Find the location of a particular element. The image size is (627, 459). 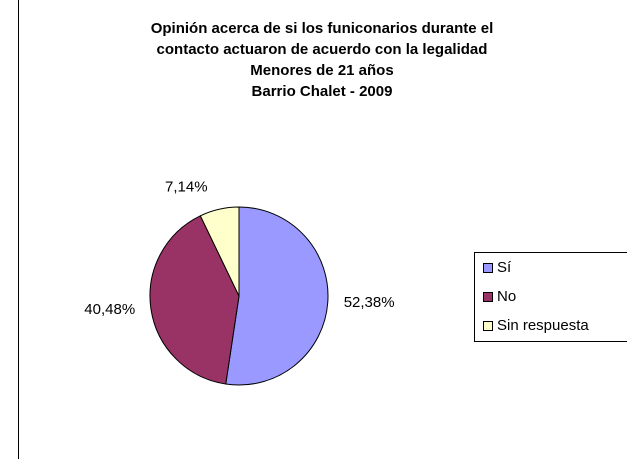

data-label: 40,48% is located at coordinates (109, 309).